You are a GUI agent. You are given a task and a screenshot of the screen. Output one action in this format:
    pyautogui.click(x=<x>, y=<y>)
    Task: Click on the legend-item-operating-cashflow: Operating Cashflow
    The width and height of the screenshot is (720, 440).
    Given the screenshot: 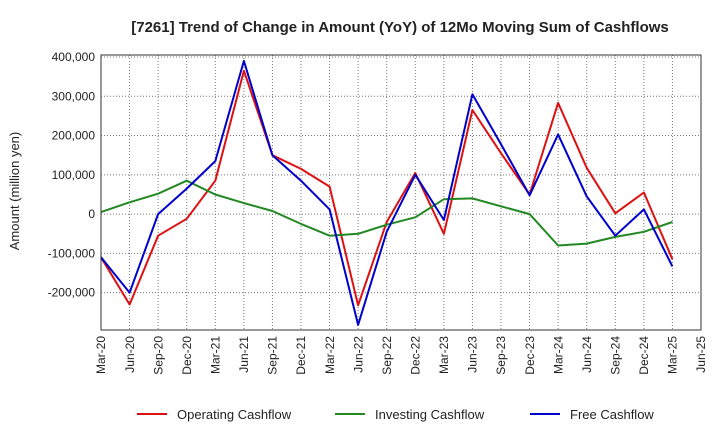 What is the action you would take?
    pyautogui.click(x=214, y=414)
    